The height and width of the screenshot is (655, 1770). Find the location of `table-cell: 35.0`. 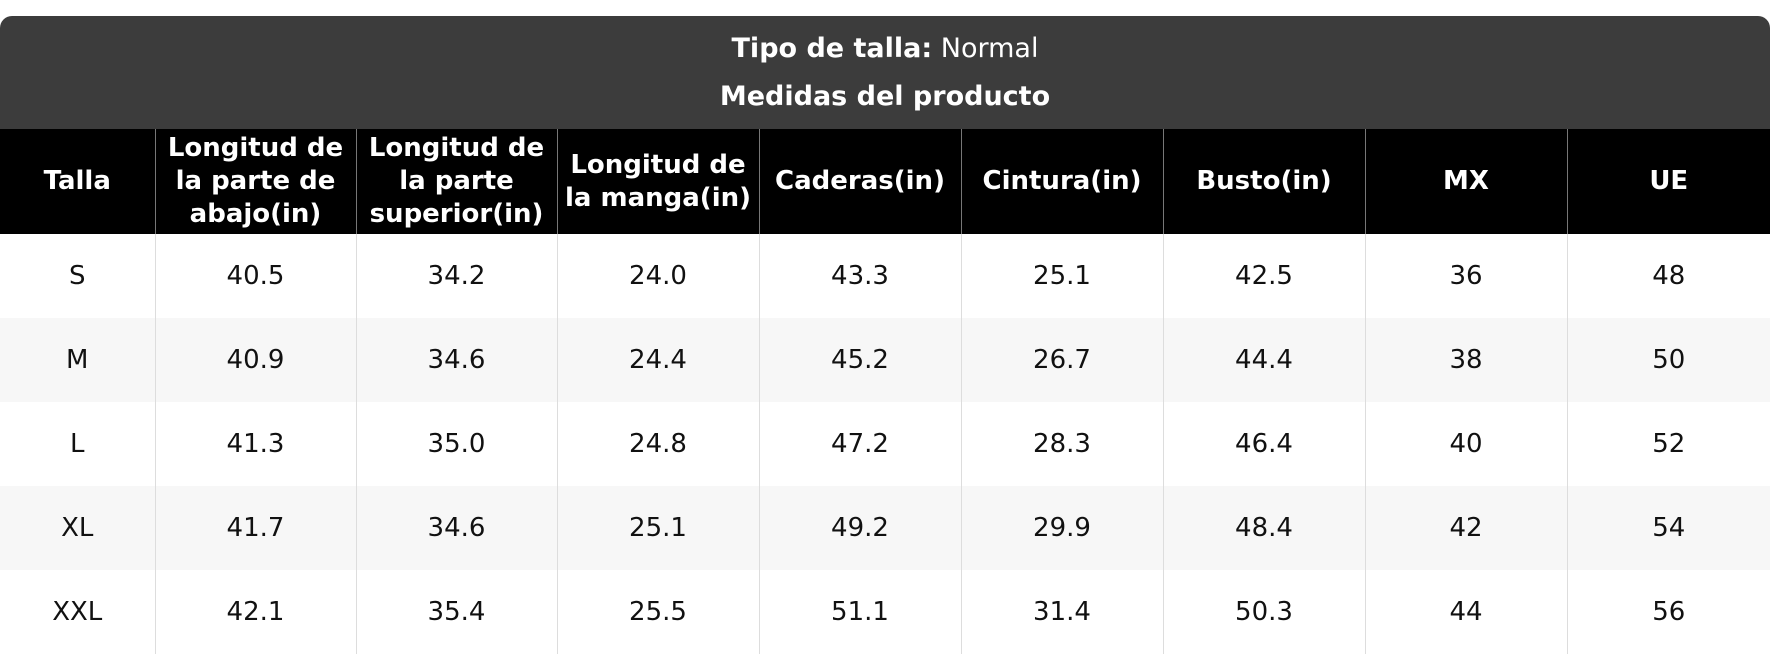

table-cell: 35.0 is located at coordinates (456, 444).